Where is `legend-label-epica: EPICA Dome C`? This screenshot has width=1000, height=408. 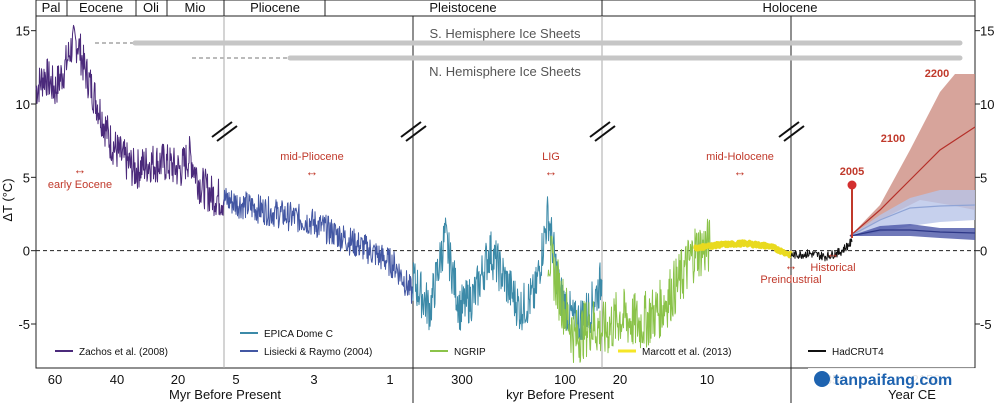 legend-label-epica: EPICA Dome C is located at coordinates (298, 334).